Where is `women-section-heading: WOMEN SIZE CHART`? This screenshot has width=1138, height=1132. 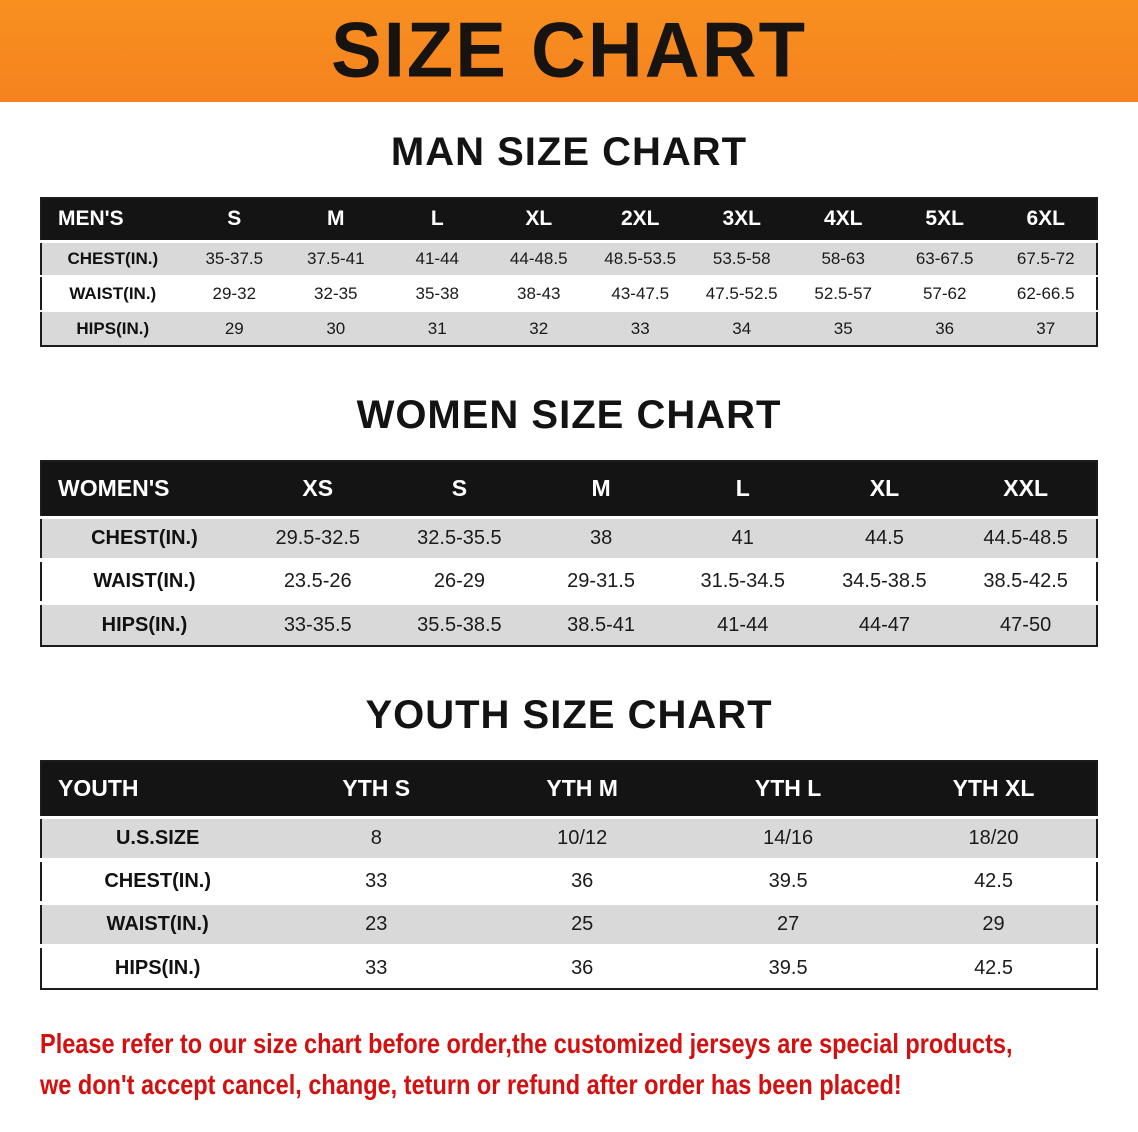
women-section-heading: WOMEN SIZE CHART is located at coordinates (569, 415).